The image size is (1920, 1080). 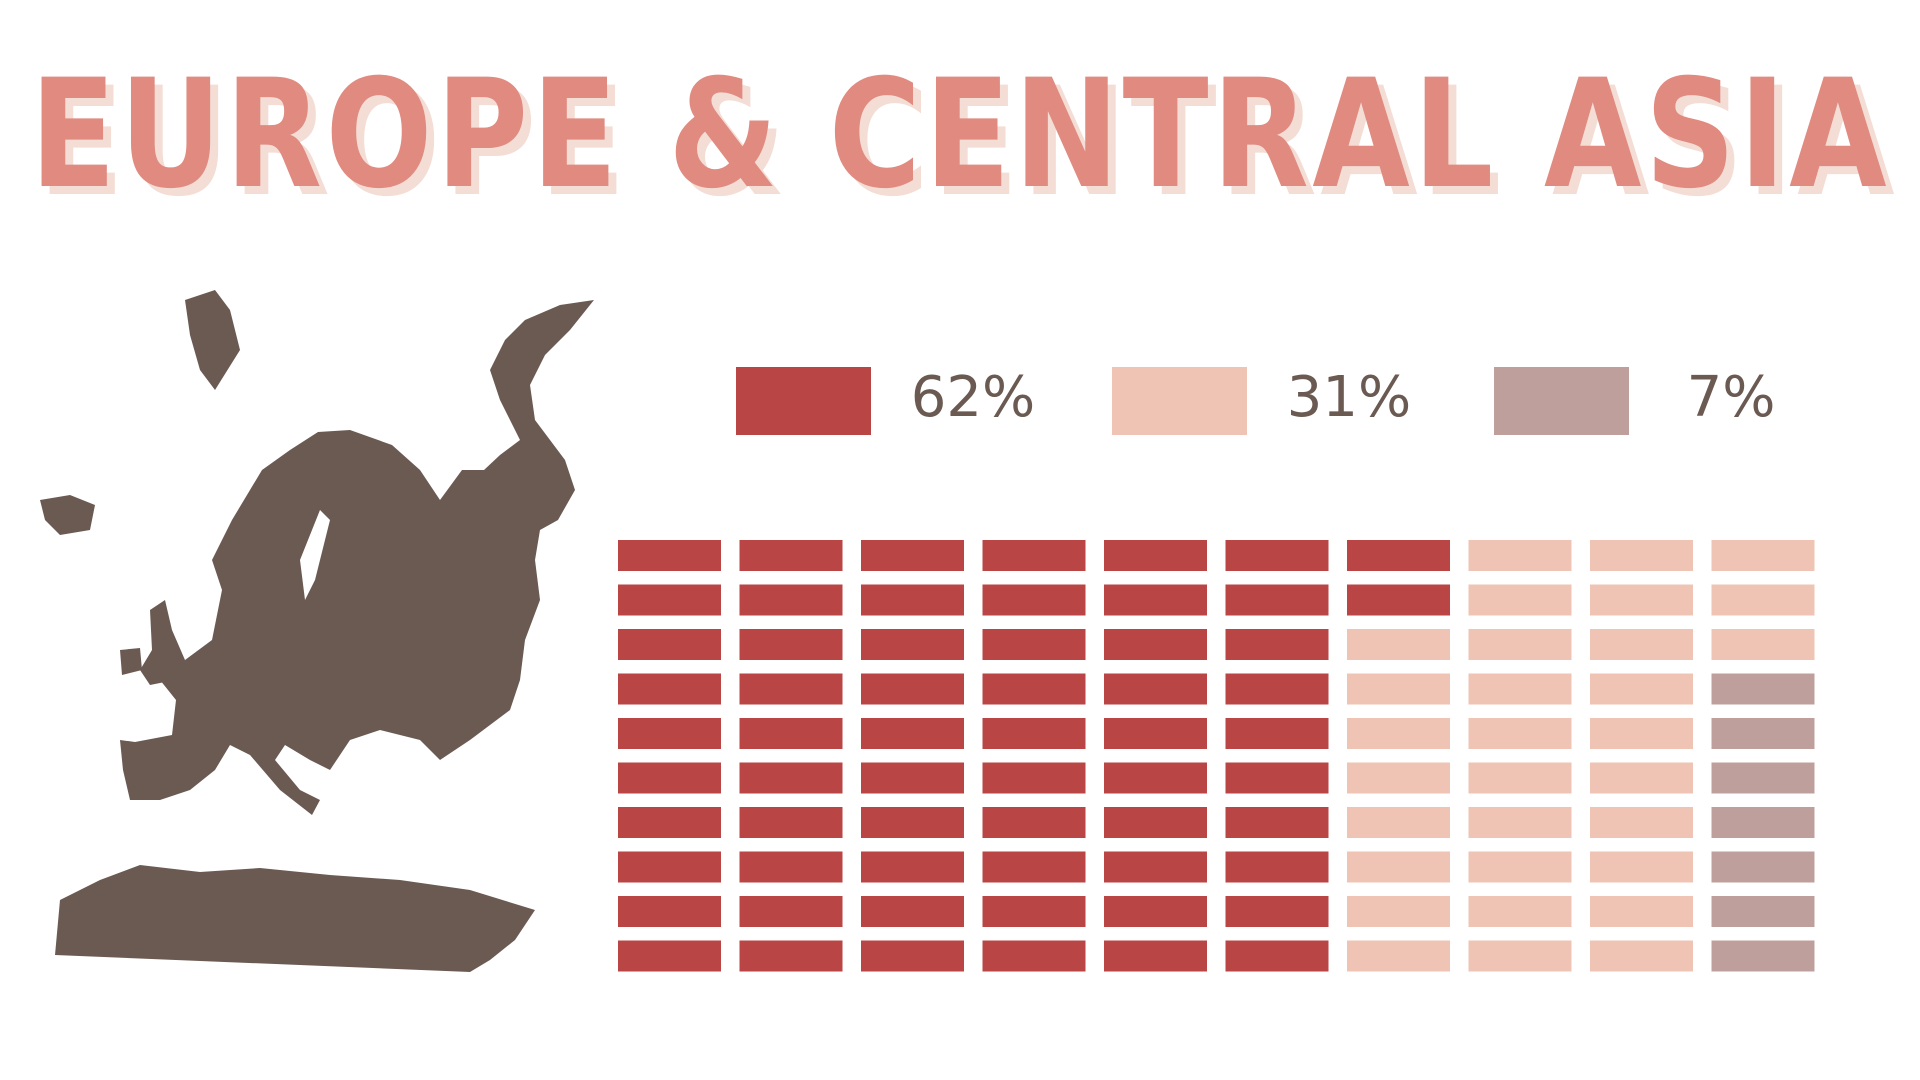 What do you see at coordinates (973, 397) in the screenshot?
I see `legend-label: 62%` at bounding box center [973, 397].